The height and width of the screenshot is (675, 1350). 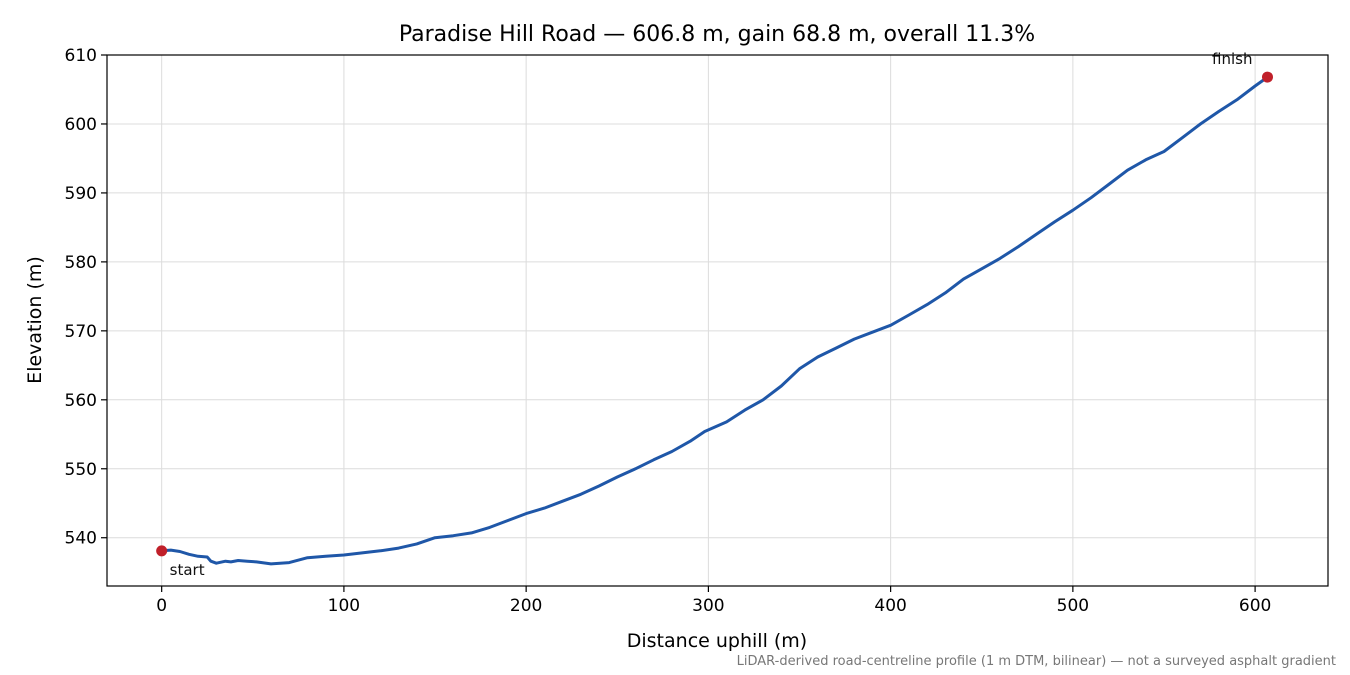 What do you see at coordinates (81, 332) in the screenshot?
I see `y-tick-label: 570` at bounding box center [81, 332].